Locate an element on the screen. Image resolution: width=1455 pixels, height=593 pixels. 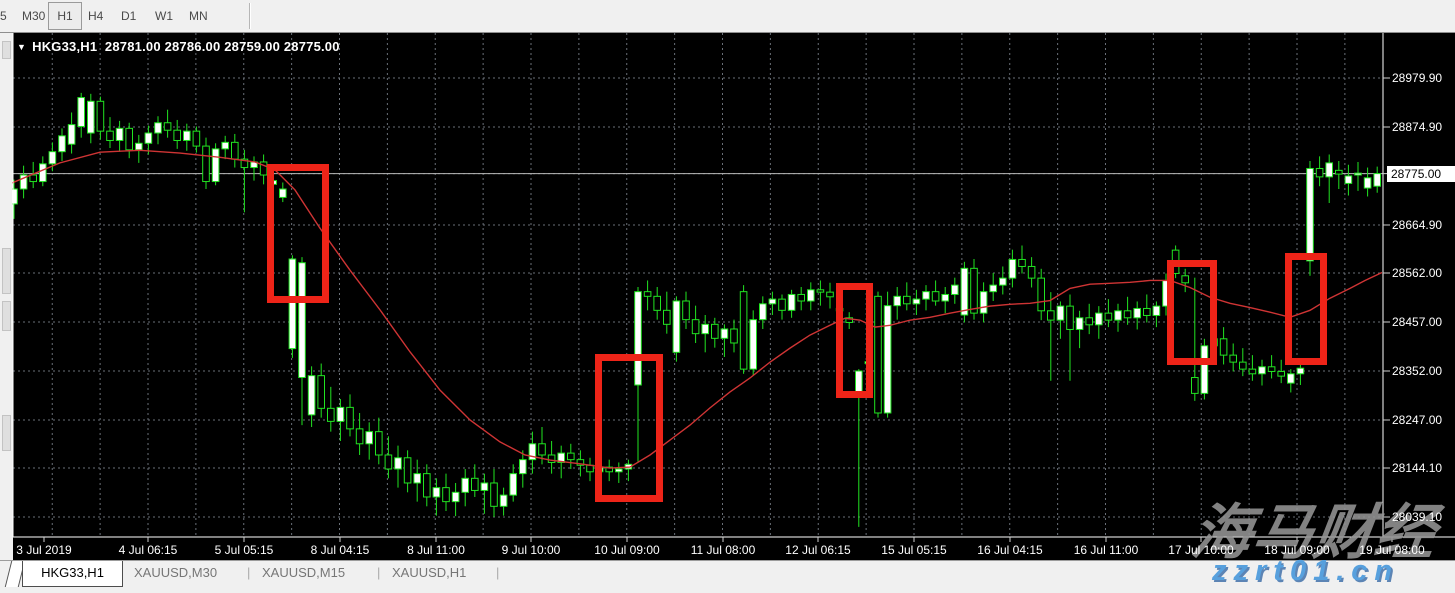
tab-xauusd-h1: XAUUSD,H1 is located at coordinates (429, 572).